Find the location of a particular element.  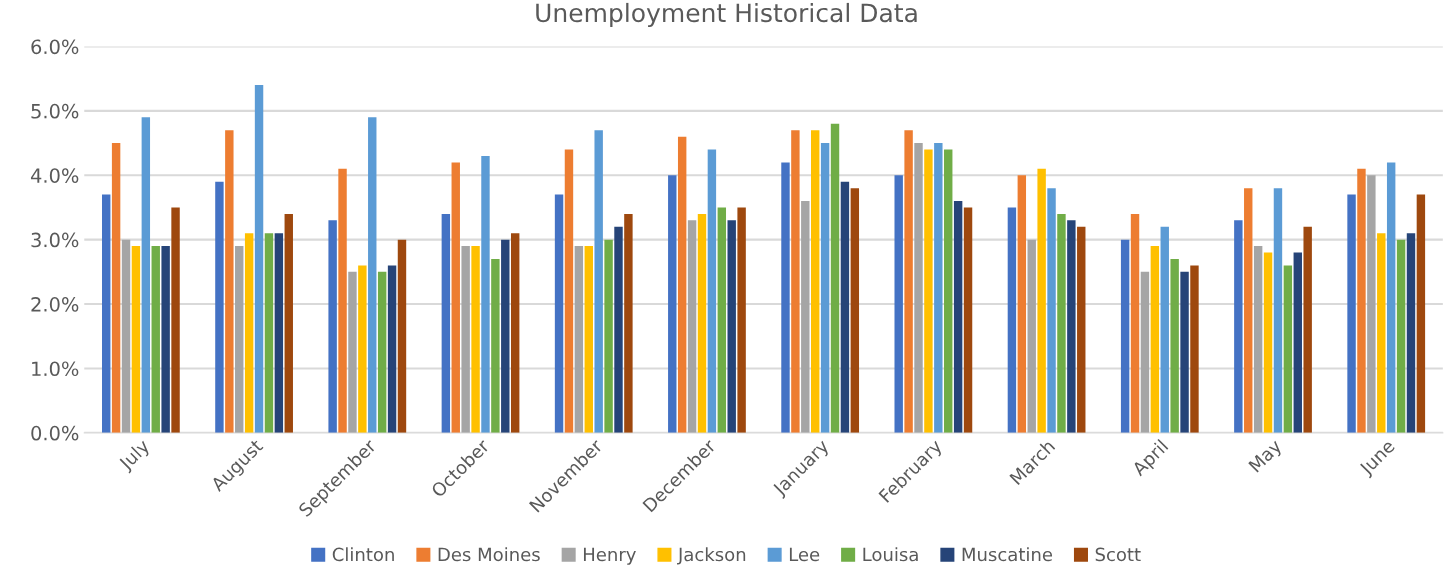

legend-label: Henry is located at coordinates (609, 556).